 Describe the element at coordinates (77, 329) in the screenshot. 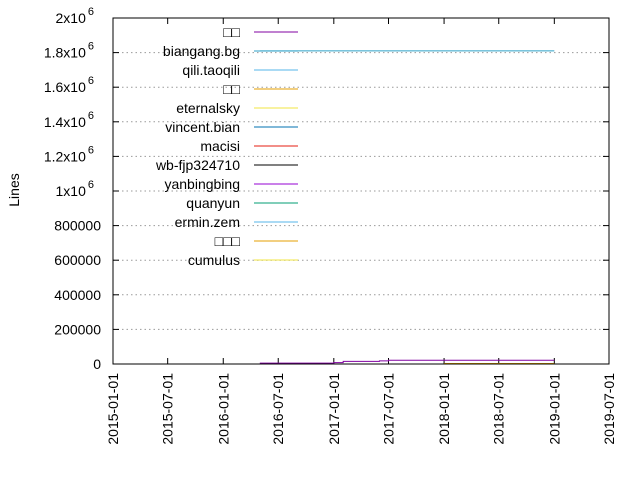

I see `y-tick-label: 200000` at that location.